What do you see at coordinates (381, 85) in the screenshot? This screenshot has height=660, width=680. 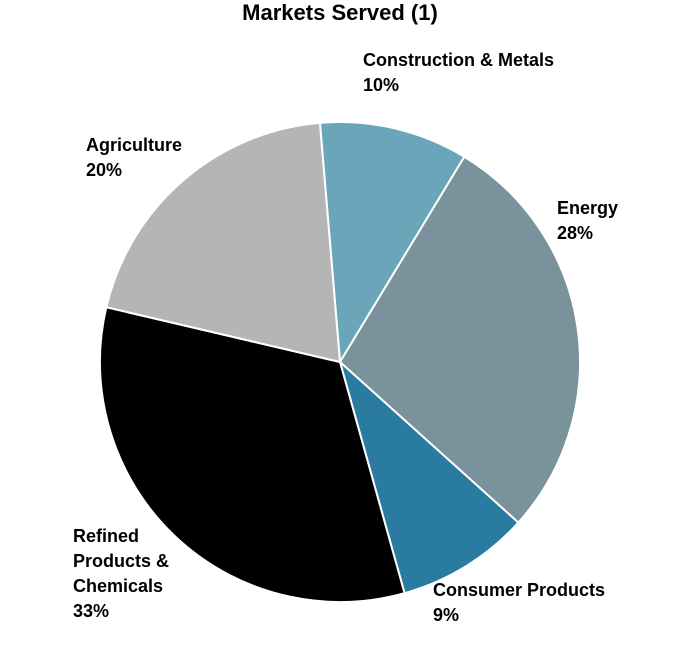 I see `value-label: 10%` at bounding box center [381, 85].